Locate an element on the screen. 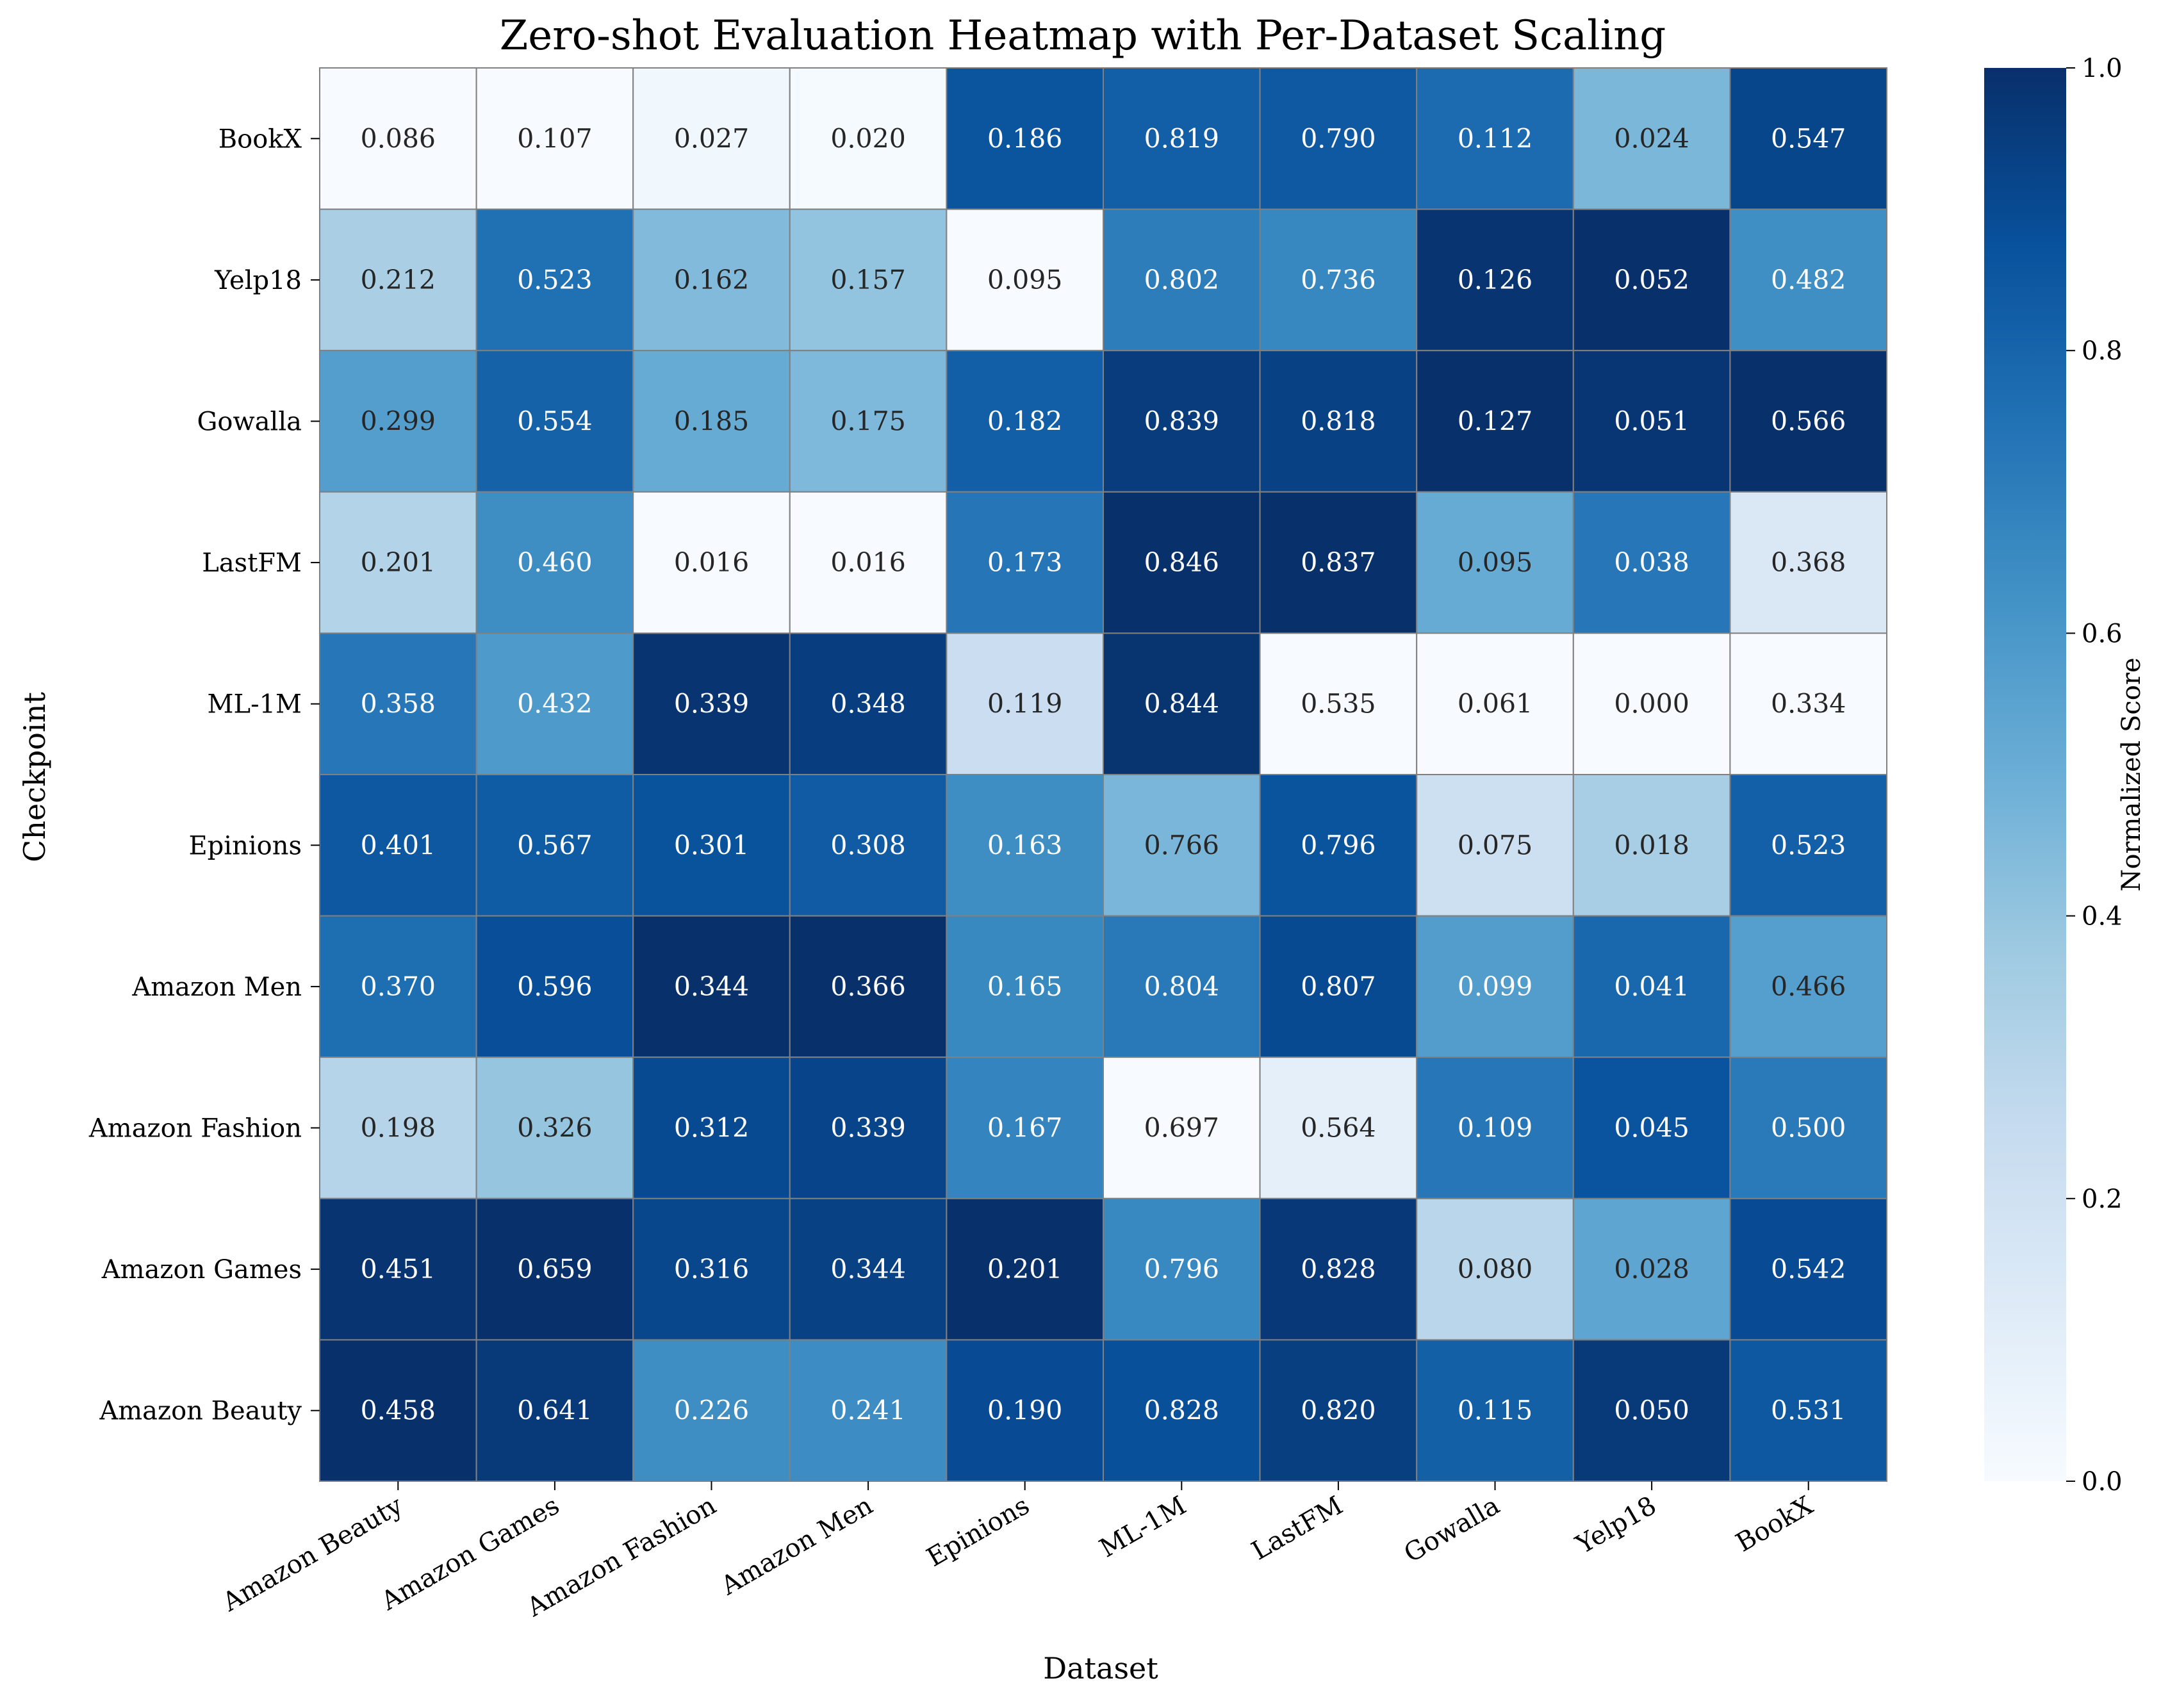 This screenshot has width=2161, height=1708. cell-value-label: 0.796 is located at coordinates (1181, 1269).